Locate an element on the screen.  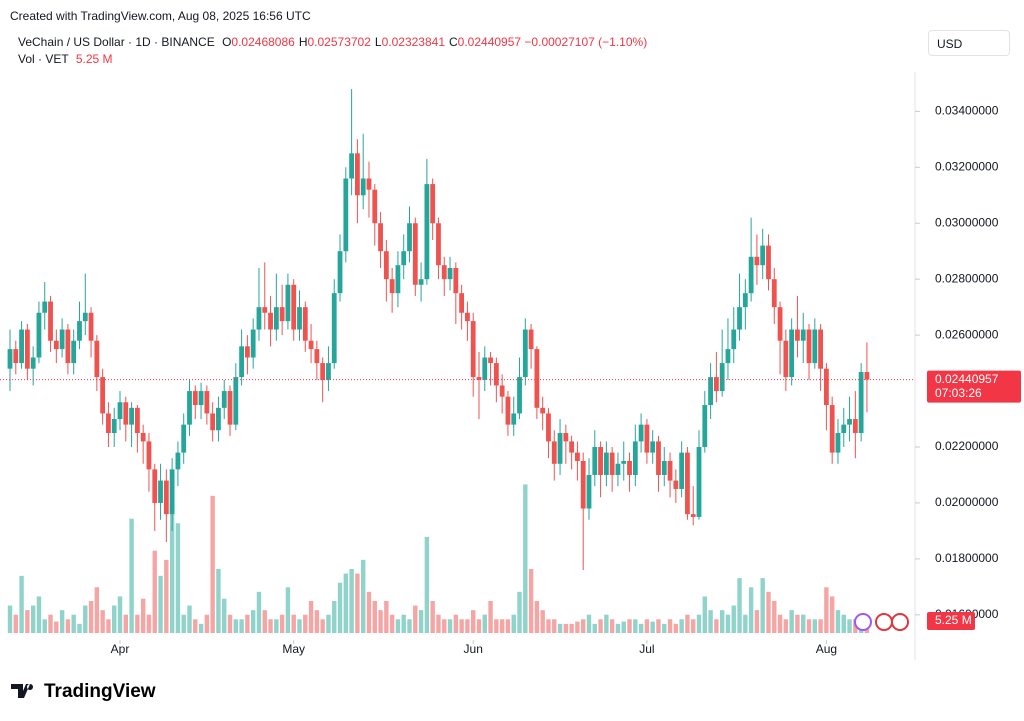
logo: TradingView is located at coordinates (83, 691).